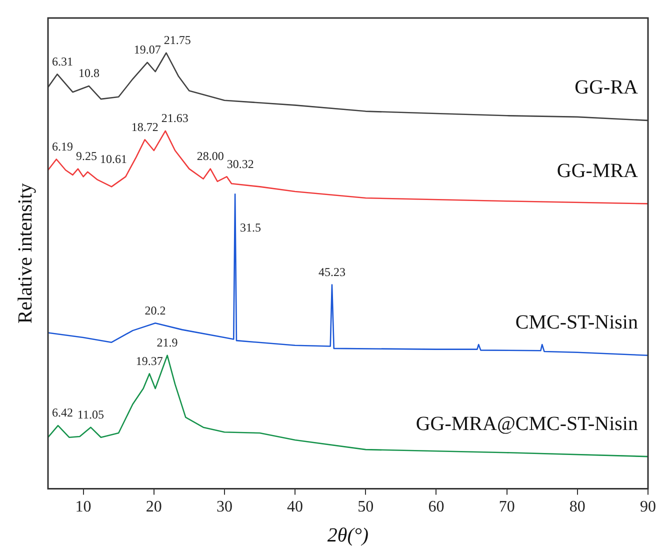  Describe the element at coordinates (606, 87) in the screenshot. I see `series-label: GG-RA` at that location.